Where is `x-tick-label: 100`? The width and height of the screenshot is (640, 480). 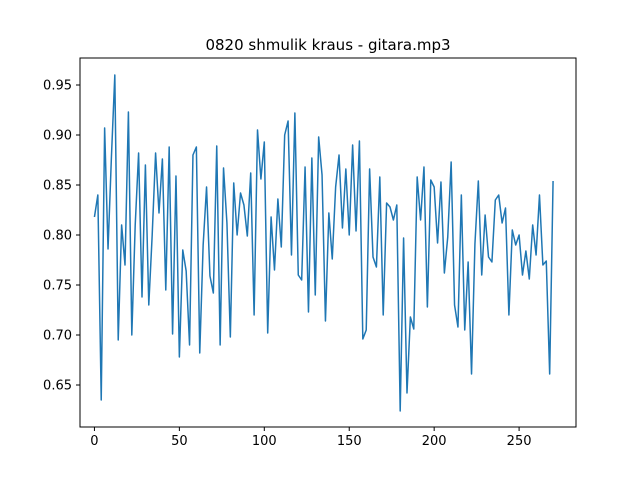 x-tick-label: 100 is located at coordinates (264, 441).